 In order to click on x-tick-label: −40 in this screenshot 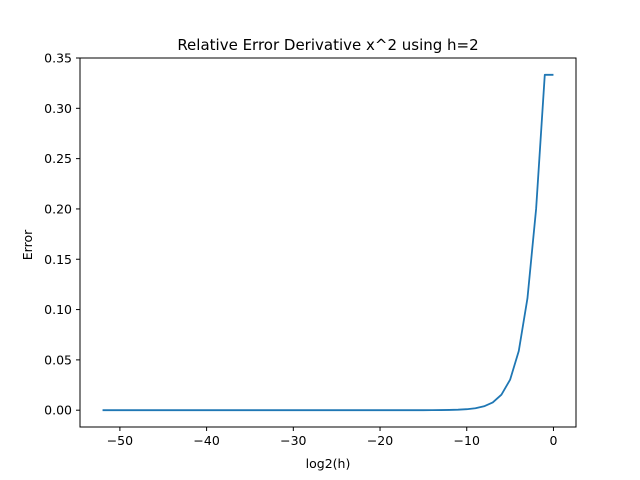, I will do `click(206, 440)`.